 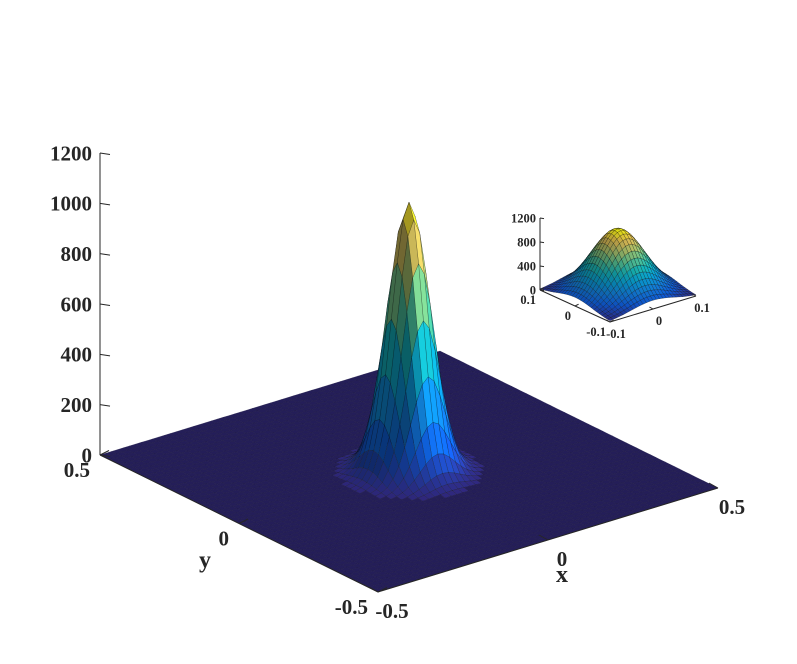 I want to click on z-tick-label: 600, so click(x=77, y=304).